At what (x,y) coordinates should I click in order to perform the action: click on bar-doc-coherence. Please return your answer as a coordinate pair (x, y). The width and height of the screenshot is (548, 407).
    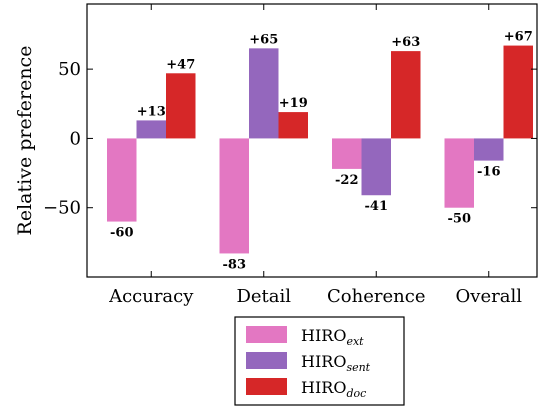
    Looking at the image, I should click on (406, 95).